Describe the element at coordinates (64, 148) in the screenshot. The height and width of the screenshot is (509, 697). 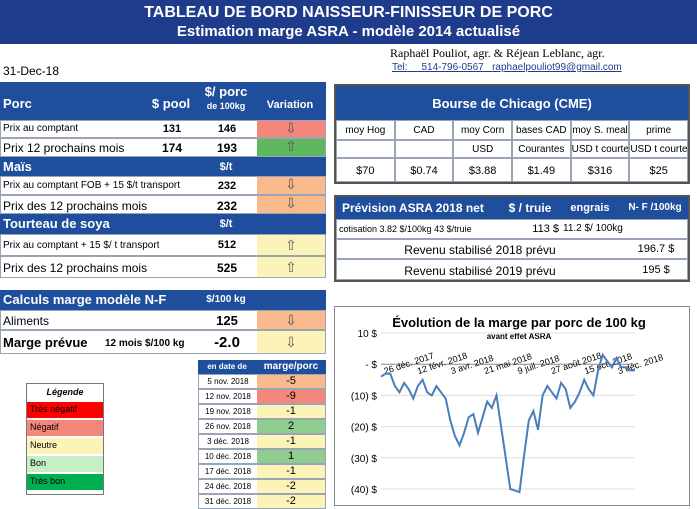
I see `row-label: Prix 12 prochains mois` at that location.